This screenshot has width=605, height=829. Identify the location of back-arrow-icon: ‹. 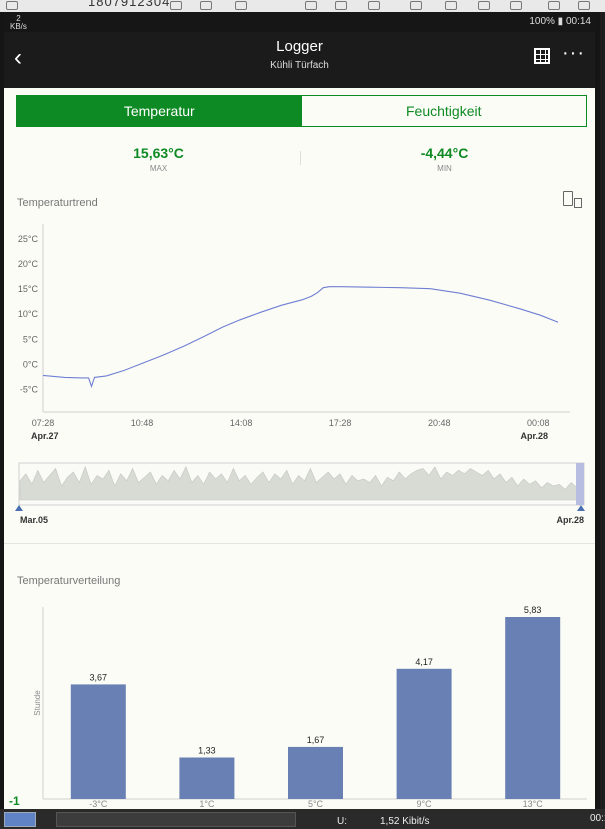
(18, 57).